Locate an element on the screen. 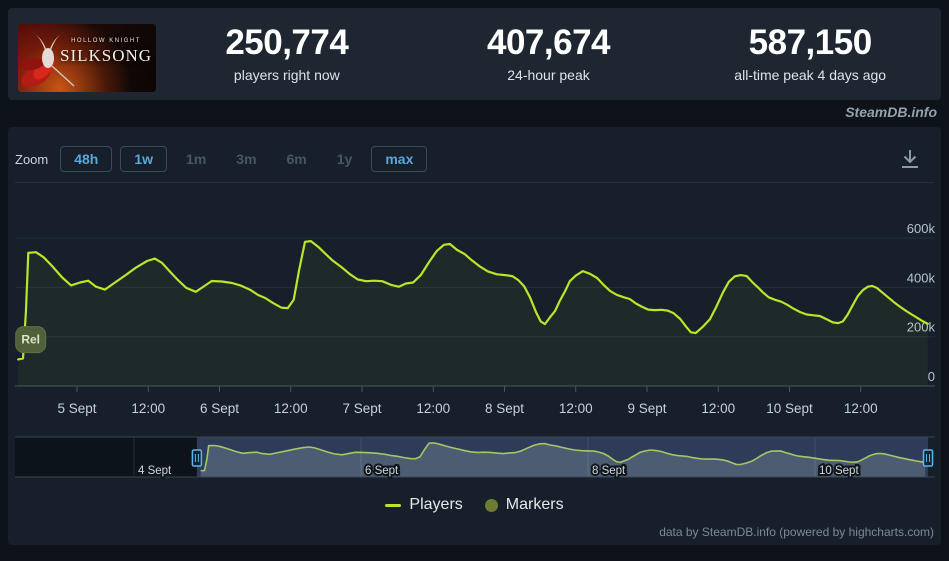  zoom-button-3m: 3m is located at coordinates (246, 159).